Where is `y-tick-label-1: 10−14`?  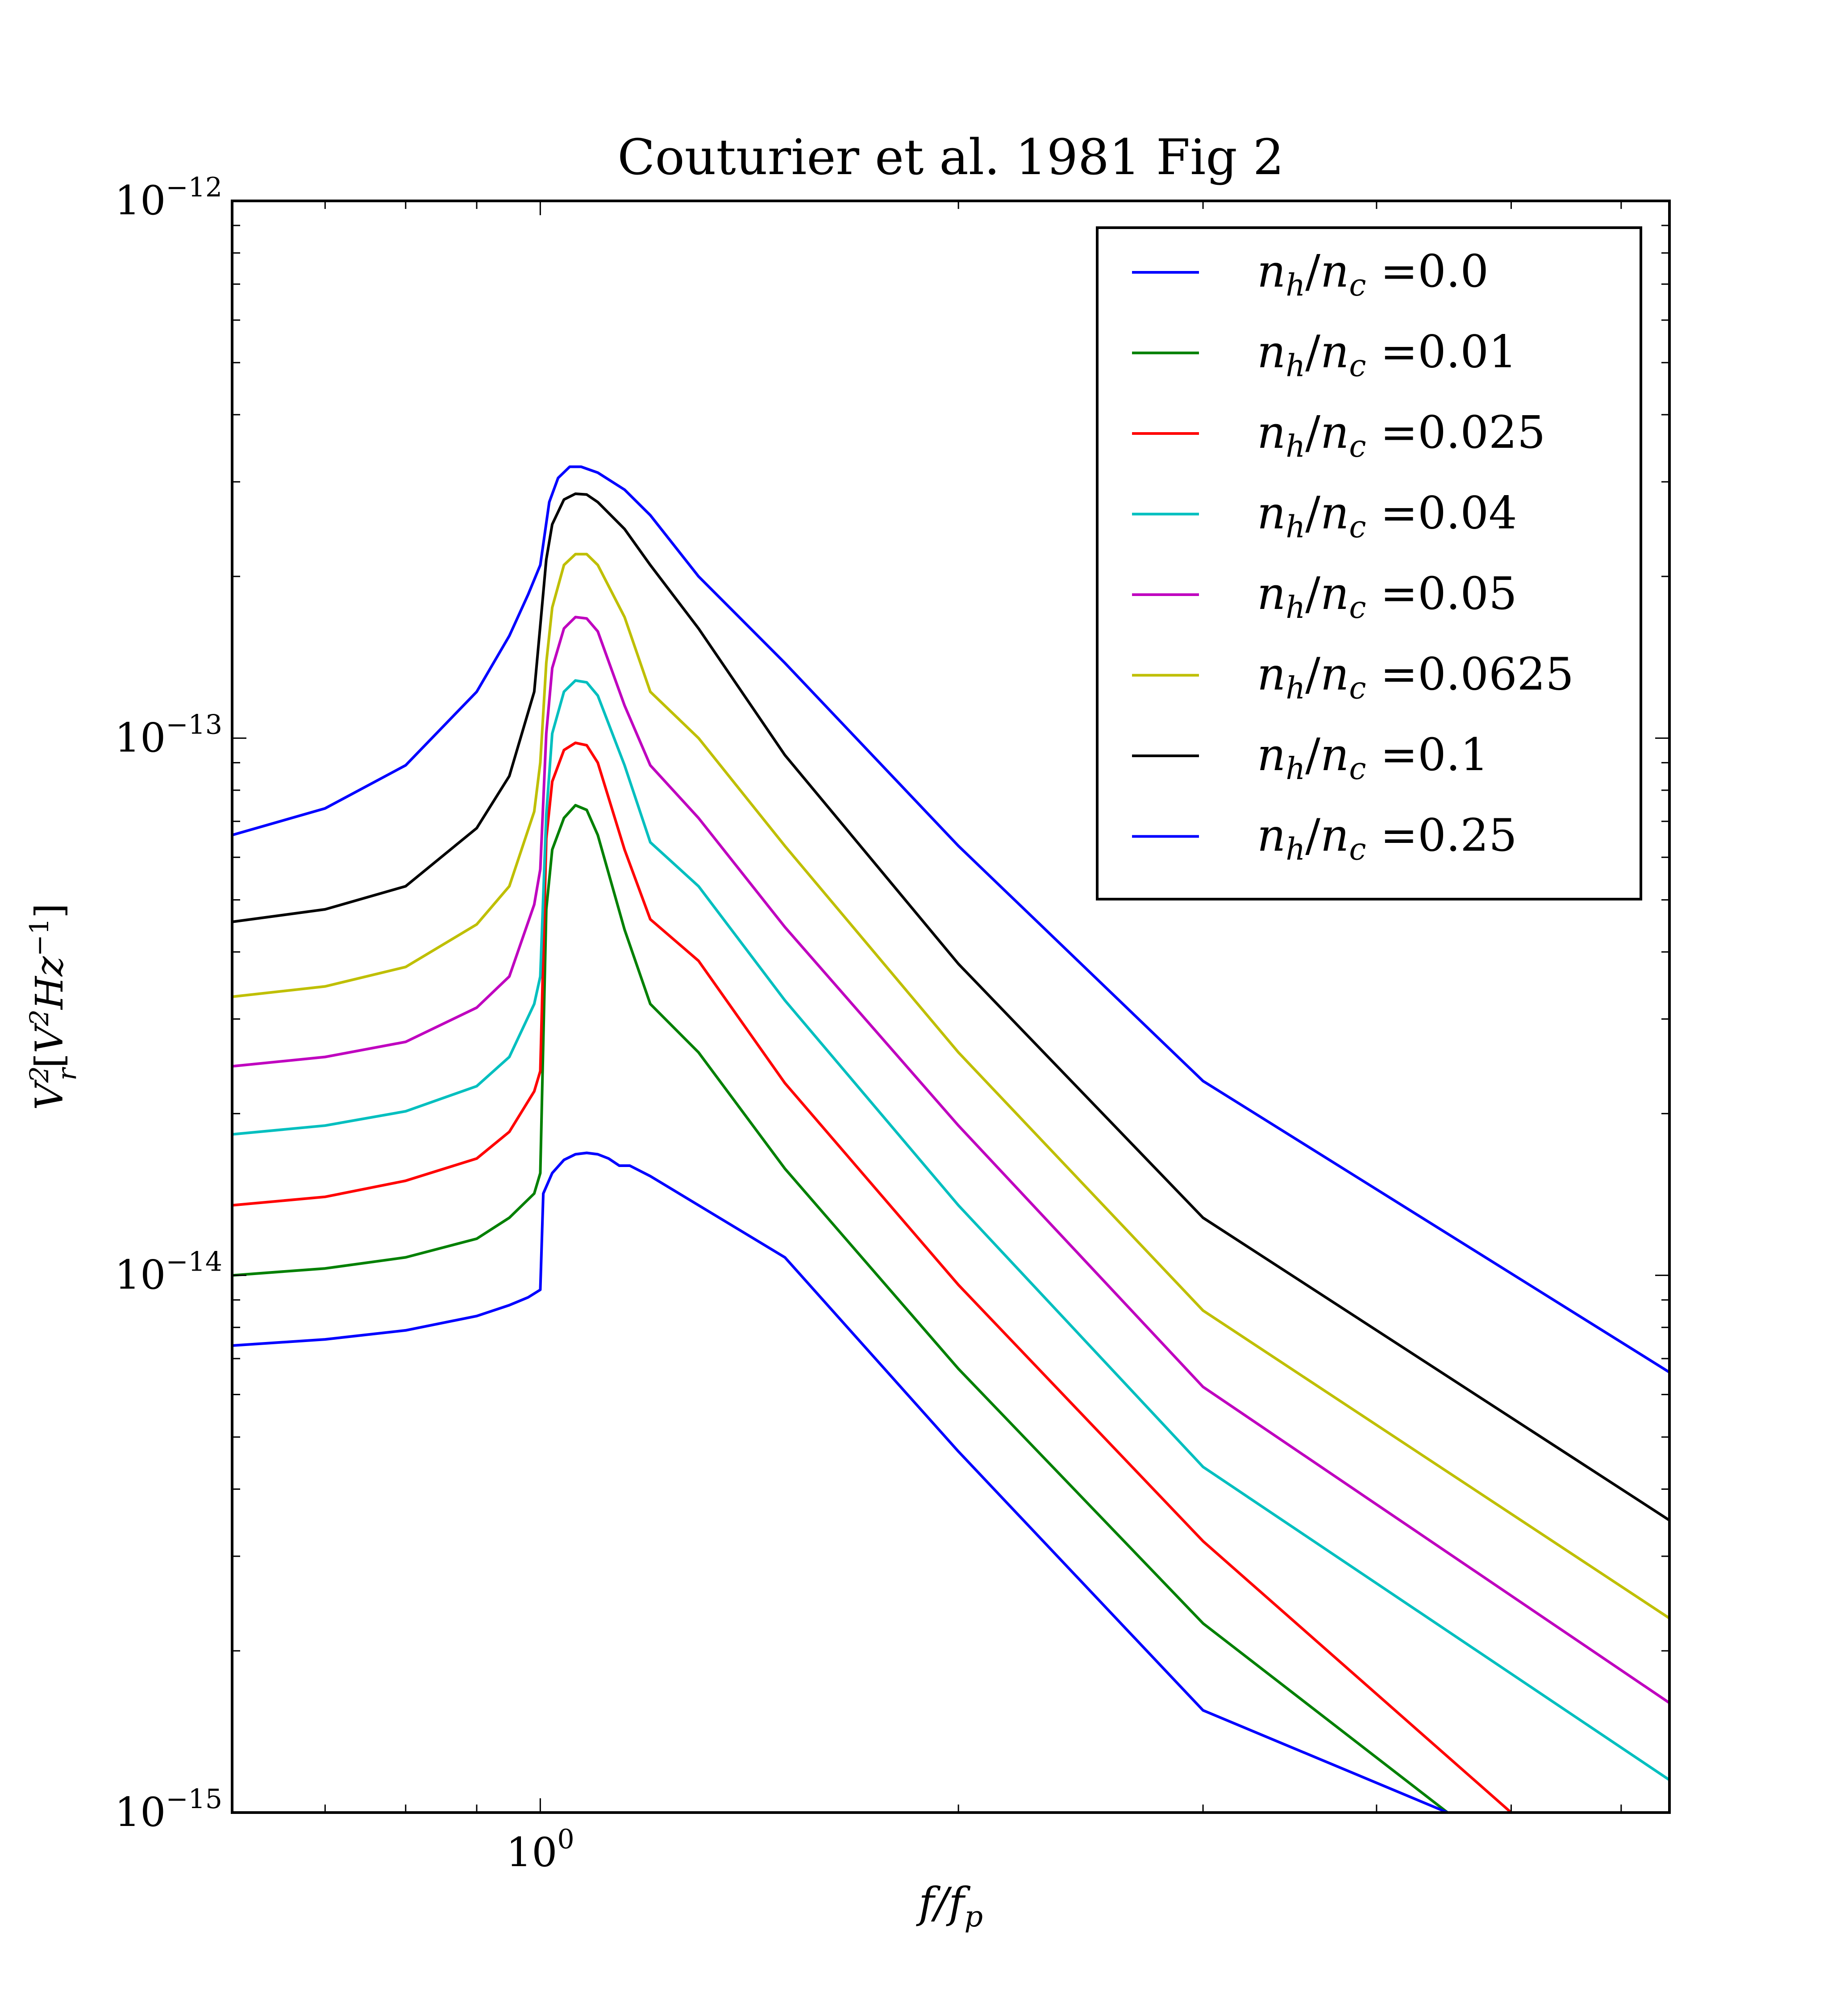
y-tick-label-1: 10−14 is located at coordinates (168, 1272).